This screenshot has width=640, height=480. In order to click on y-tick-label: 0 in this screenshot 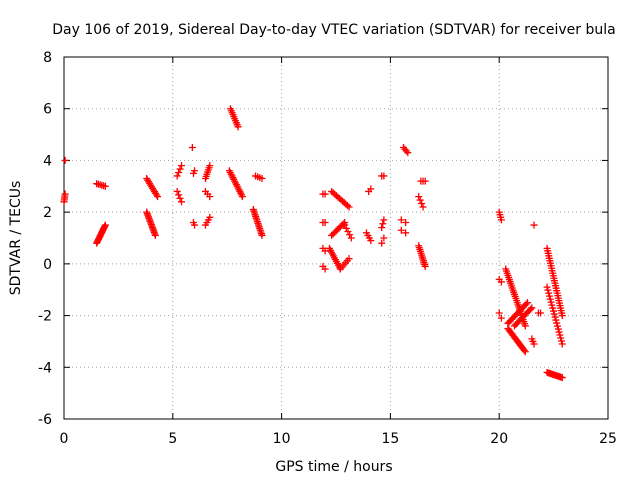, I will do `click(47, 265)`.